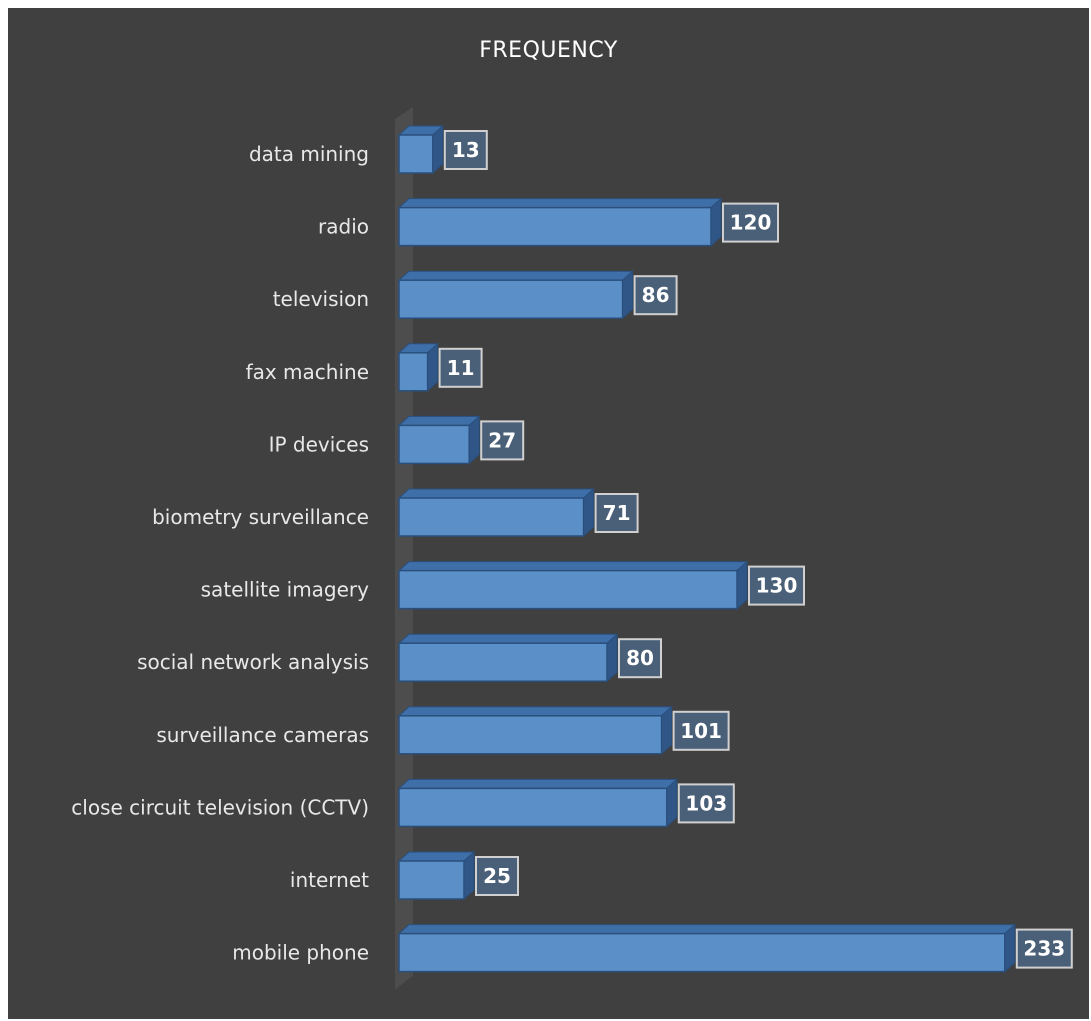 The height and width of the screenshot is (1021, 1091). Describe the element at coordinates (319, 444) in the screenshot. I see `category-label-4: IP devices` at that location.